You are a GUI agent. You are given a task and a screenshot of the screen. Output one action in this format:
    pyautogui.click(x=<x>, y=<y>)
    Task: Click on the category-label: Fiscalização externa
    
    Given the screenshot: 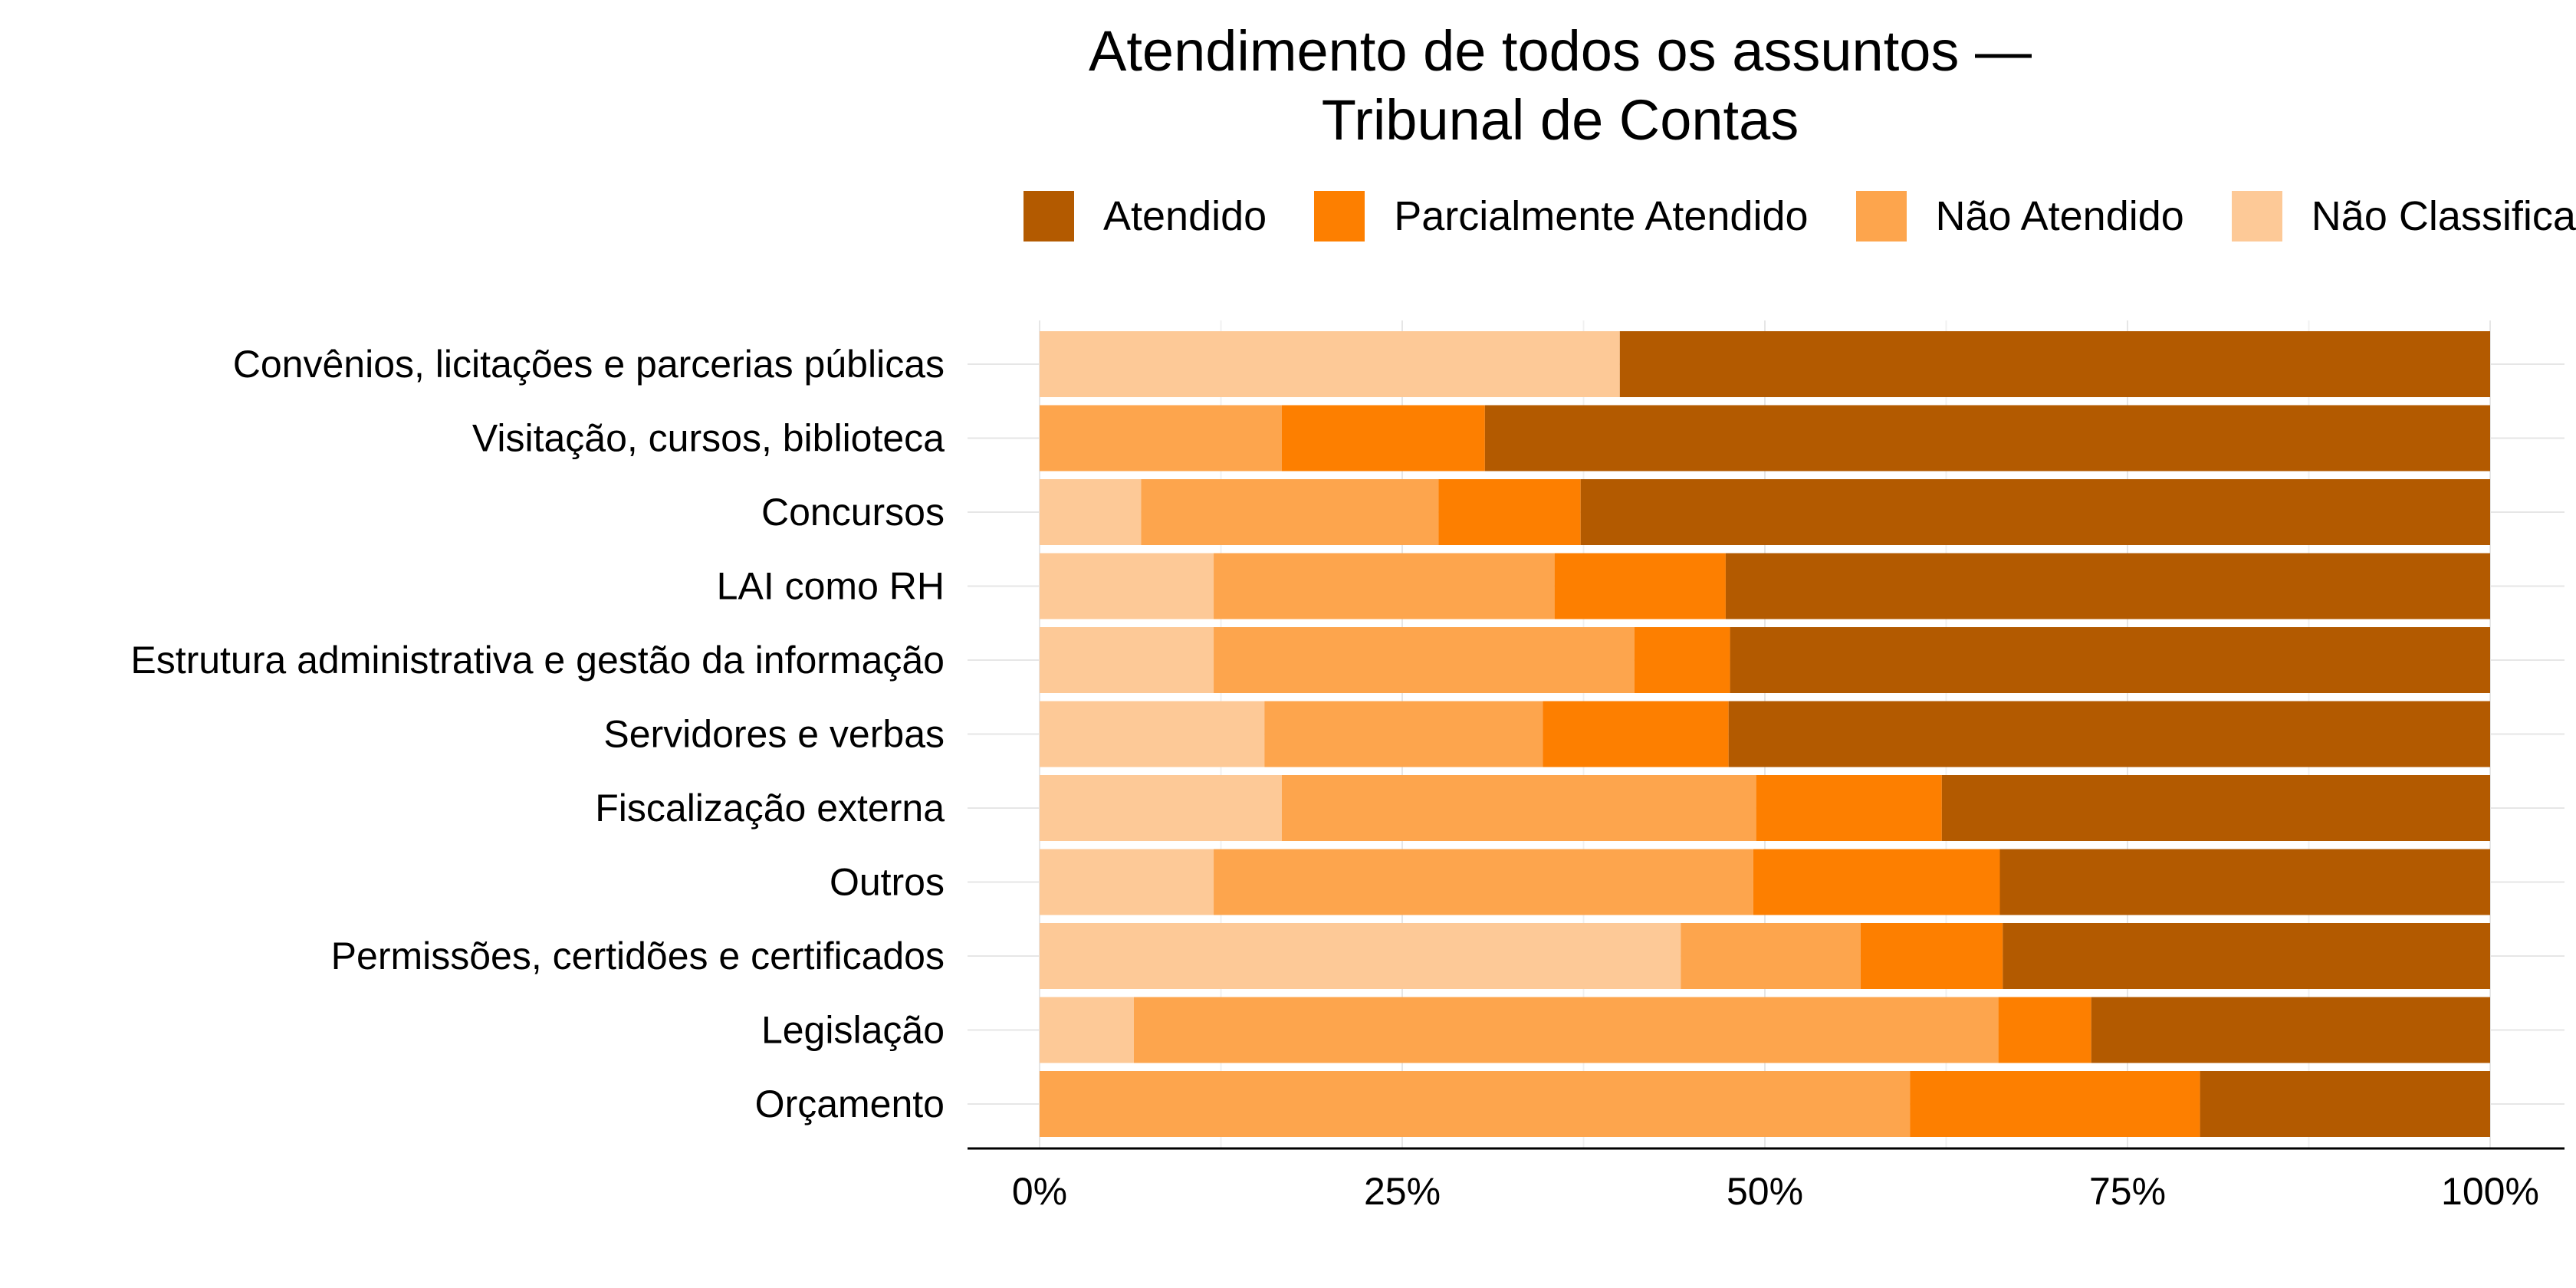 What is the action you would take?
    pyautogui.click(x=770, y=808)
    